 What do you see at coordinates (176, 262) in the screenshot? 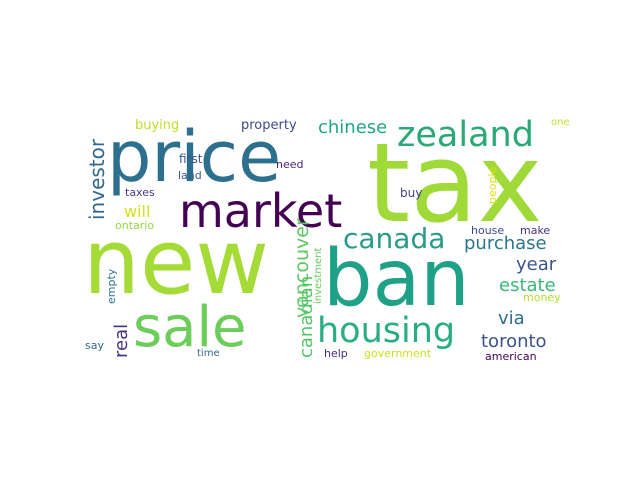
I see `word-new: new` at bounding box center [176, 262].